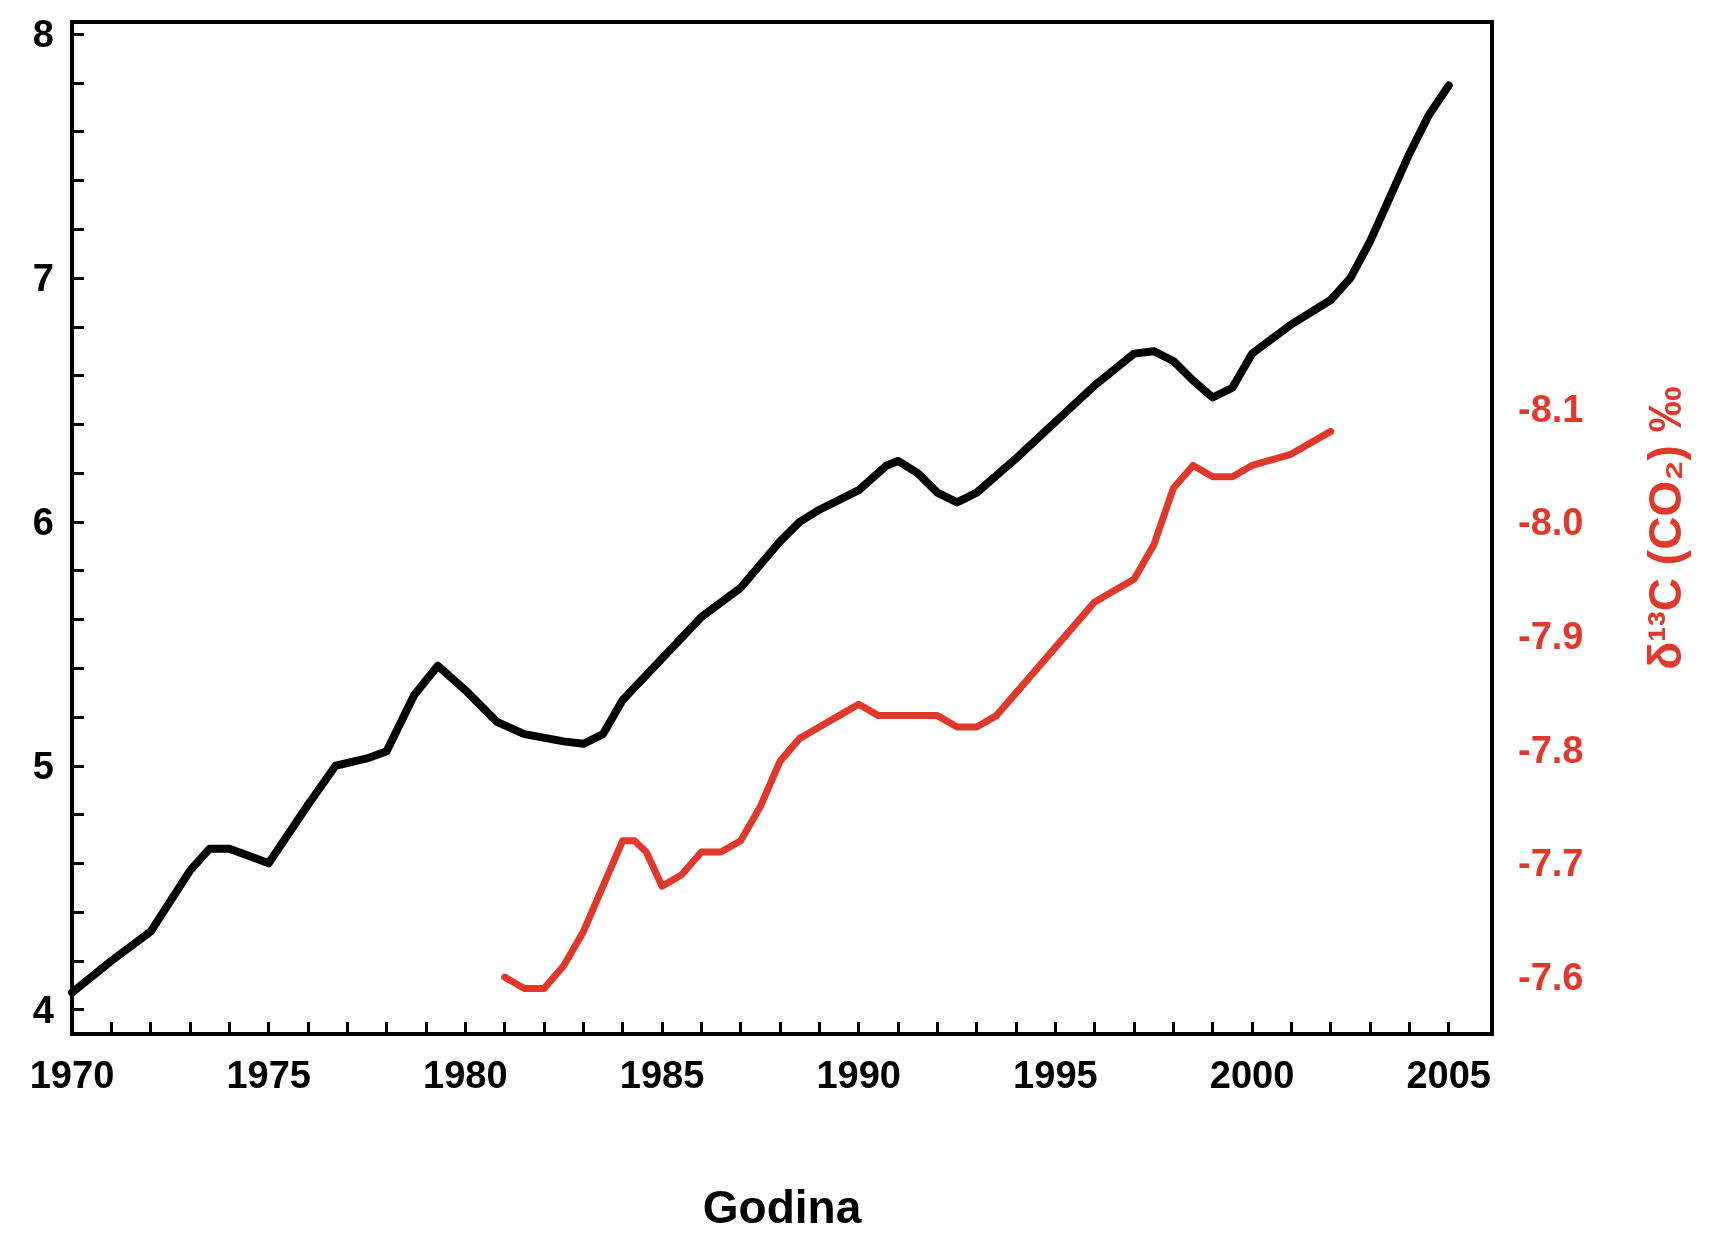 The image size is (1730, 1248). I want to click on y2-tick-label: -8.0, so click(1551, 522).